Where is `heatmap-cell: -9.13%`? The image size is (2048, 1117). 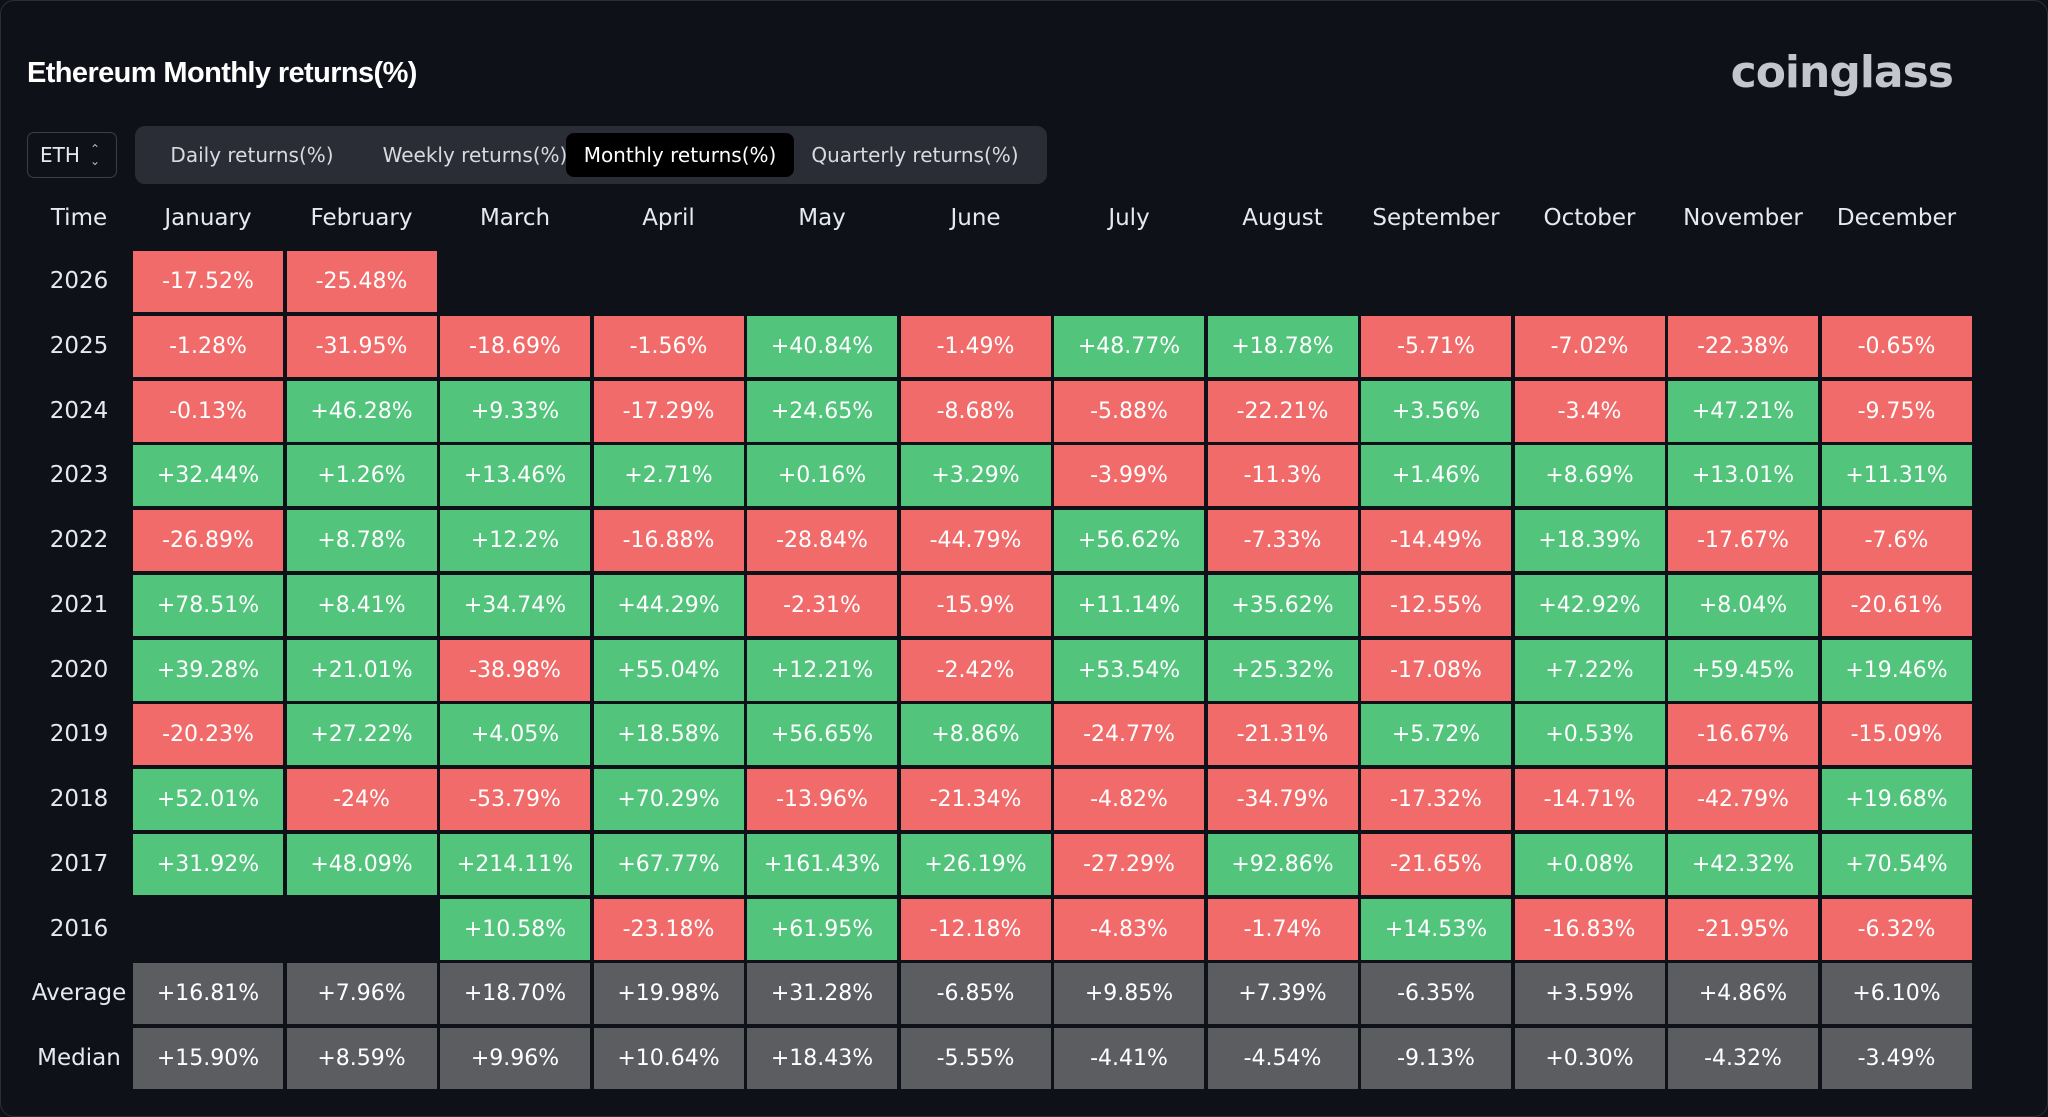 heatmap-cell: -9.13% is located at coordinates (1436, 1058).